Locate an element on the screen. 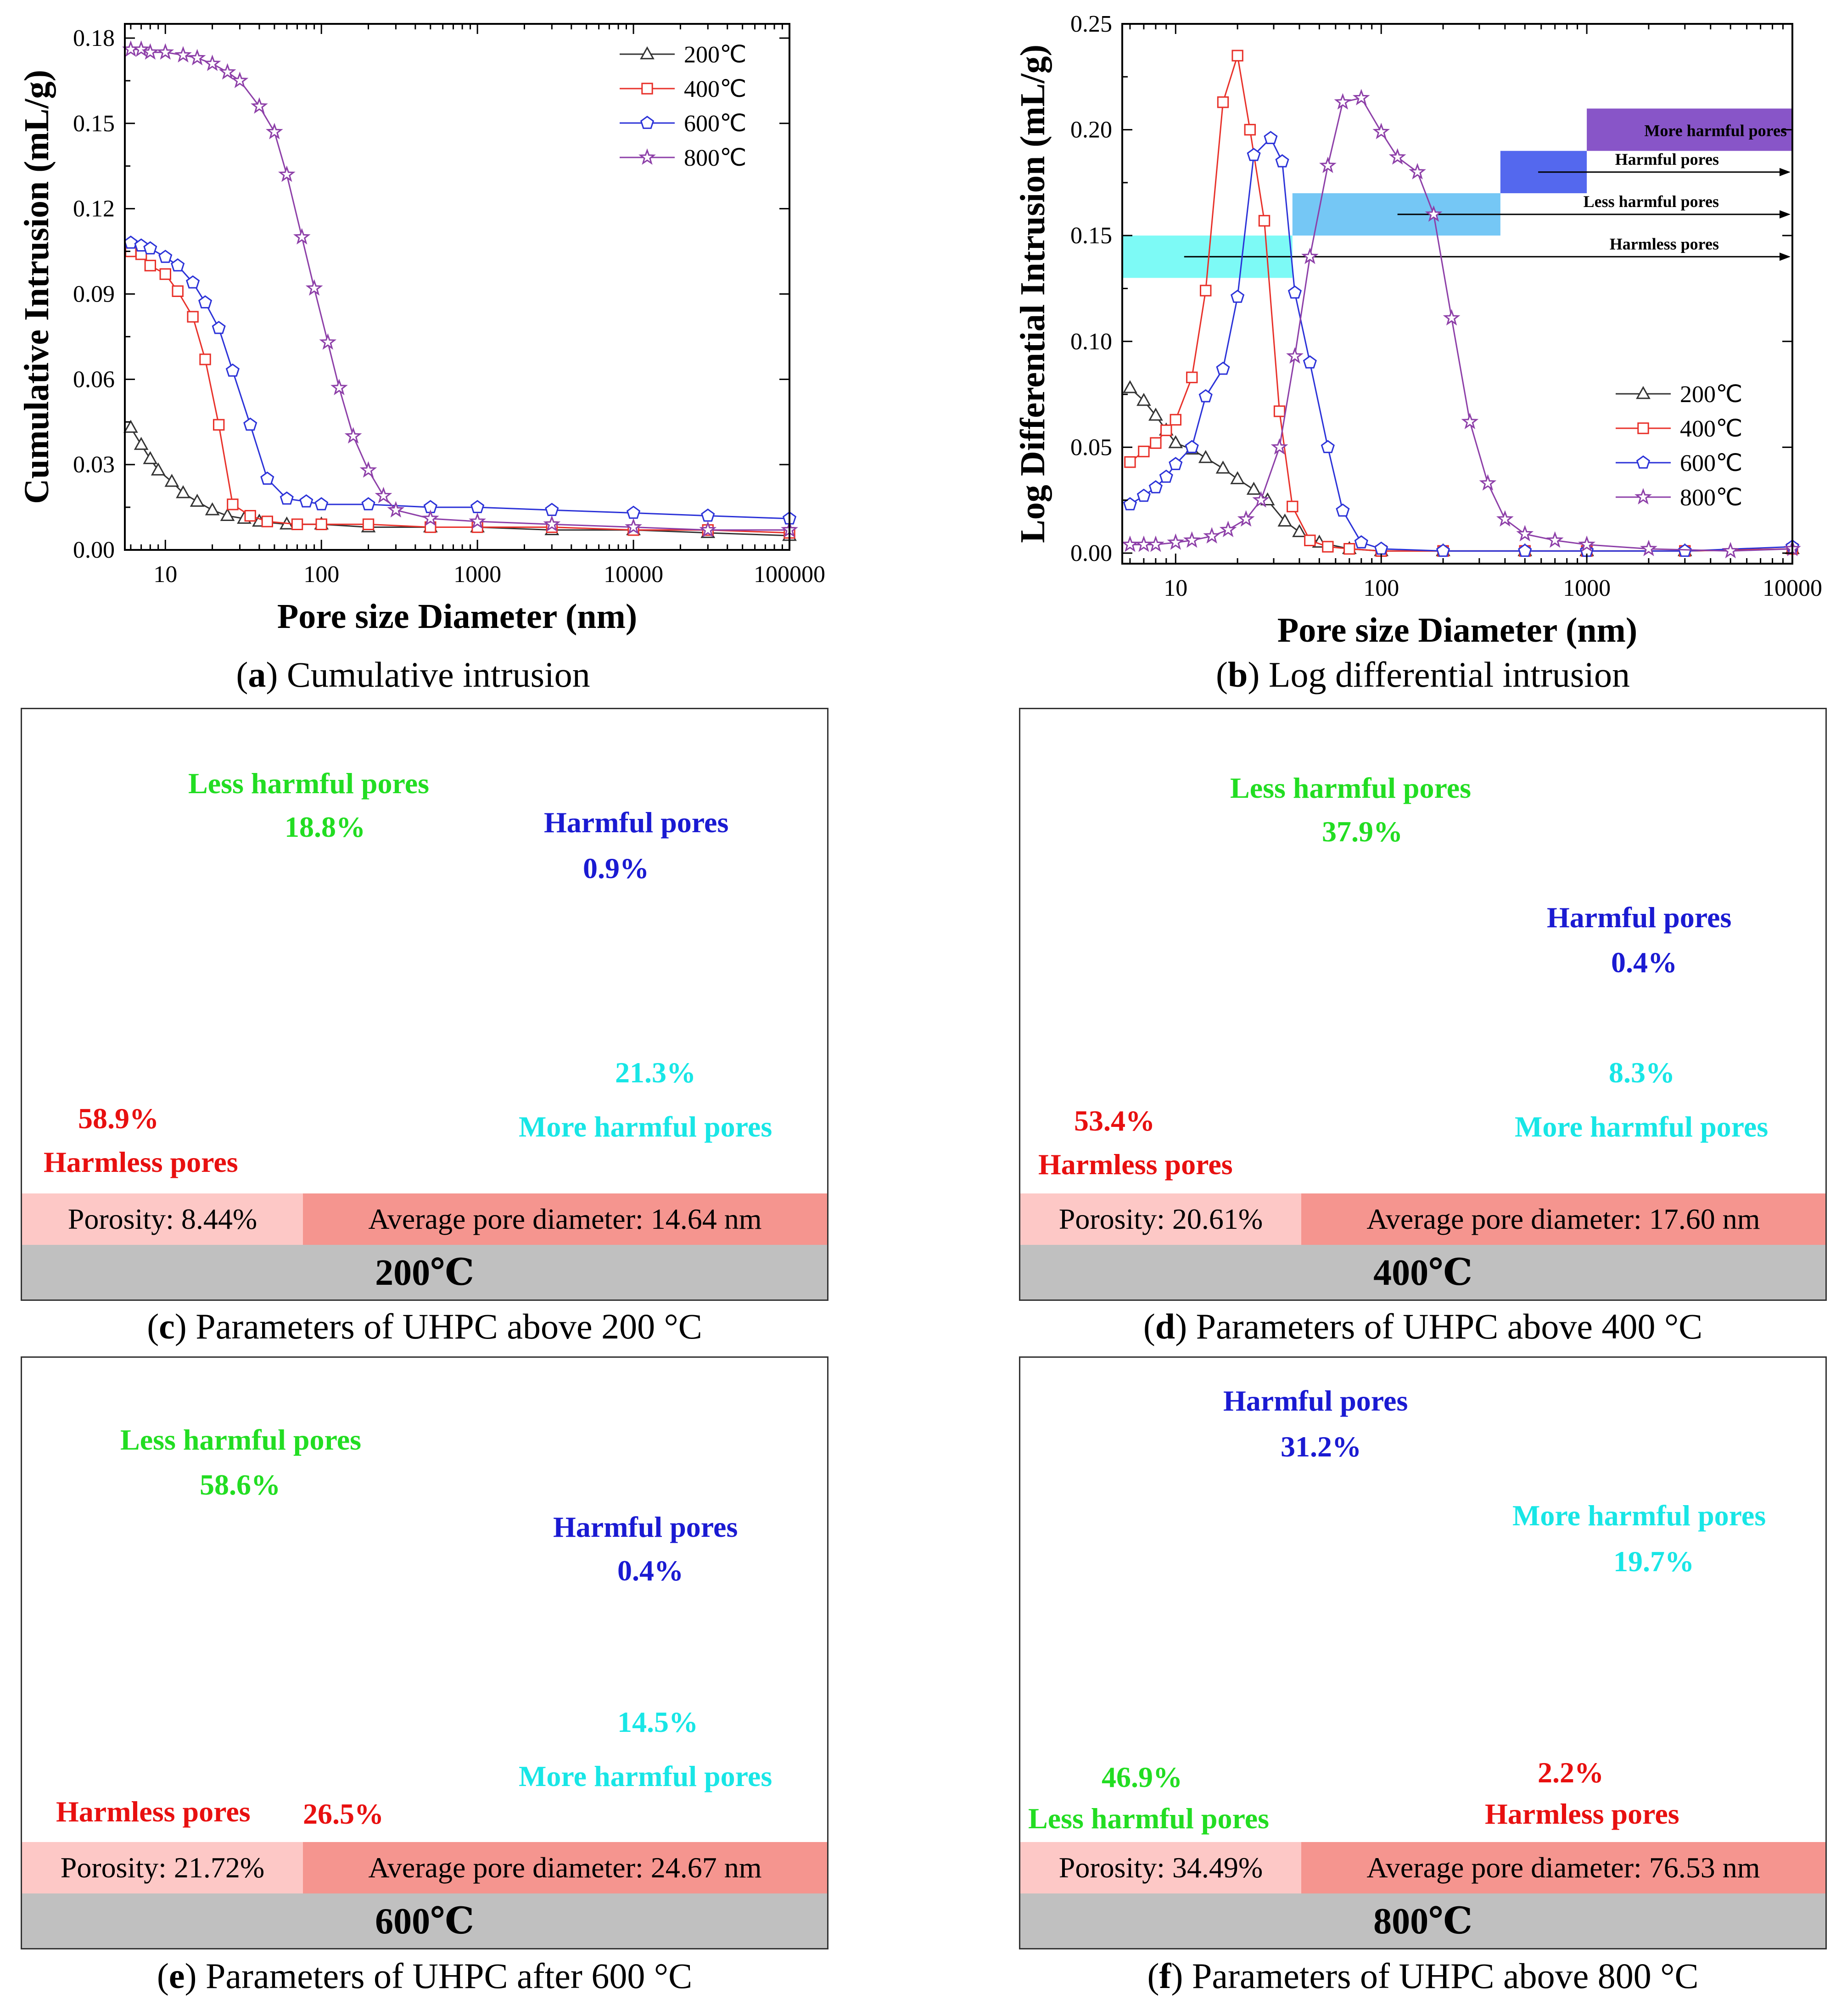 Image resolution: width=1847 pixels, height=2016 pixels. label-e-more-harmful-name: More harmful pores is located at coordinates (645, 1776).